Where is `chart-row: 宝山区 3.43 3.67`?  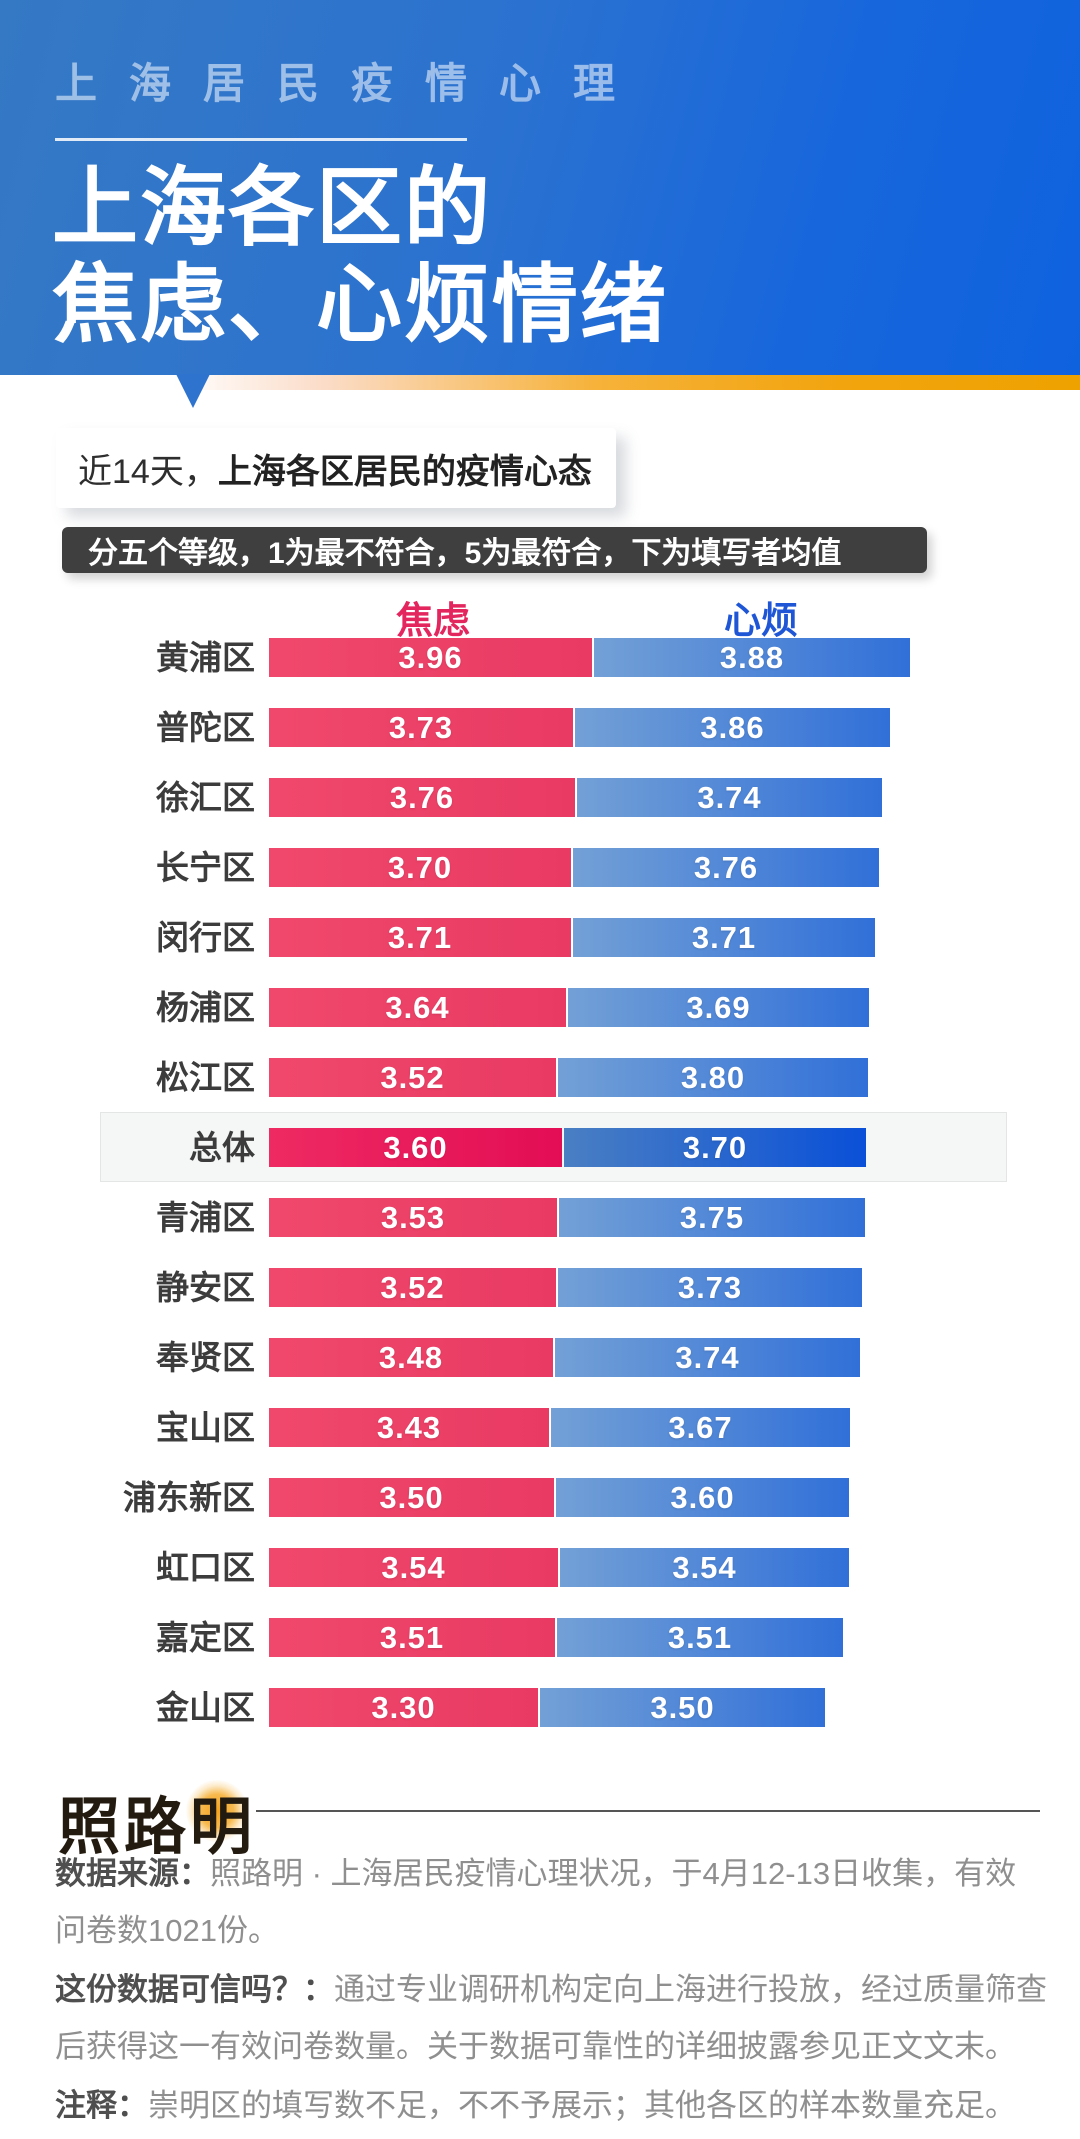
chart-row: 宝山区 3.43 3.67 is located at coordinates (540, 1443).